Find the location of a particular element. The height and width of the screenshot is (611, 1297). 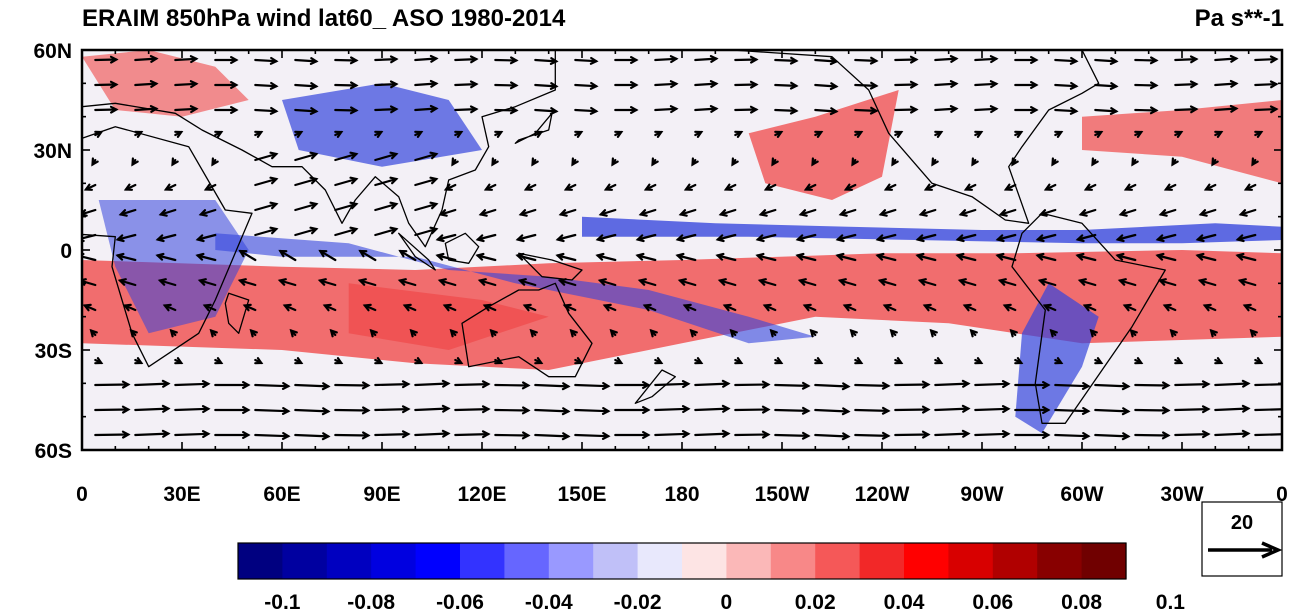

reference-vector-box: 20 is located at coordinates (1242, 539).